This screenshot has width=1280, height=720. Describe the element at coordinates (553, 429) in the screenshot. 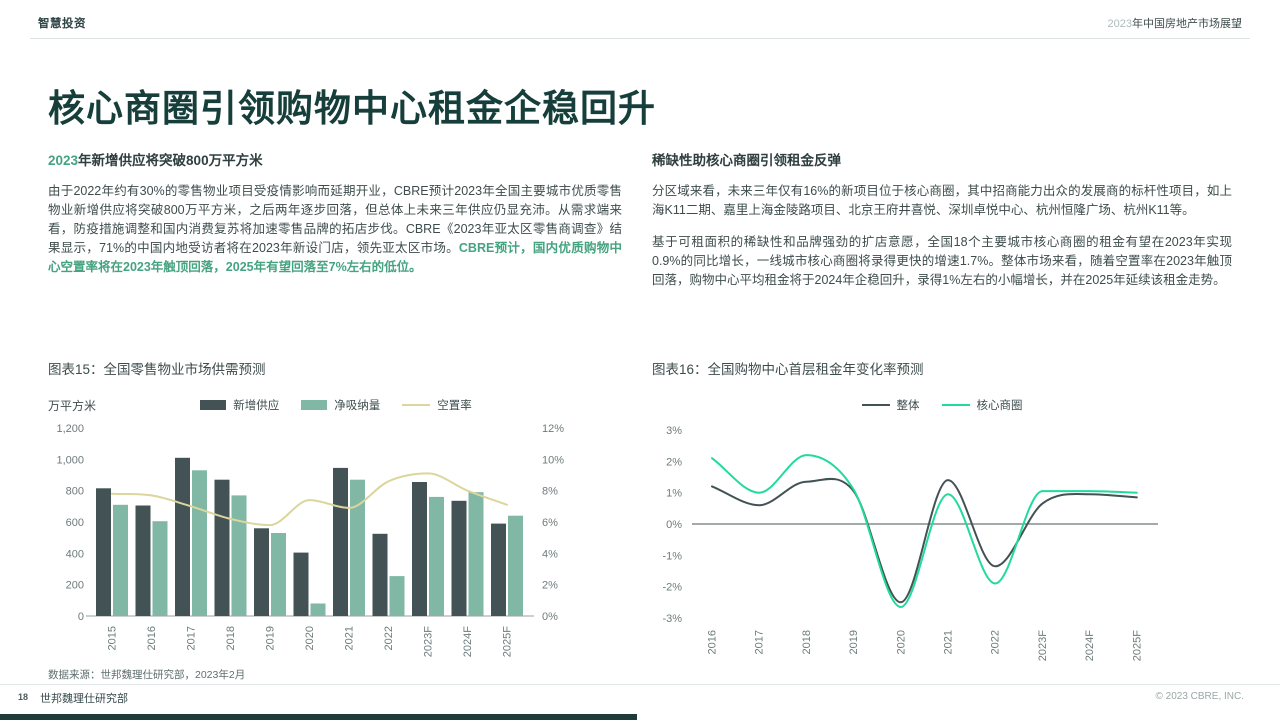

I see `svg-text: 12%` at that location.